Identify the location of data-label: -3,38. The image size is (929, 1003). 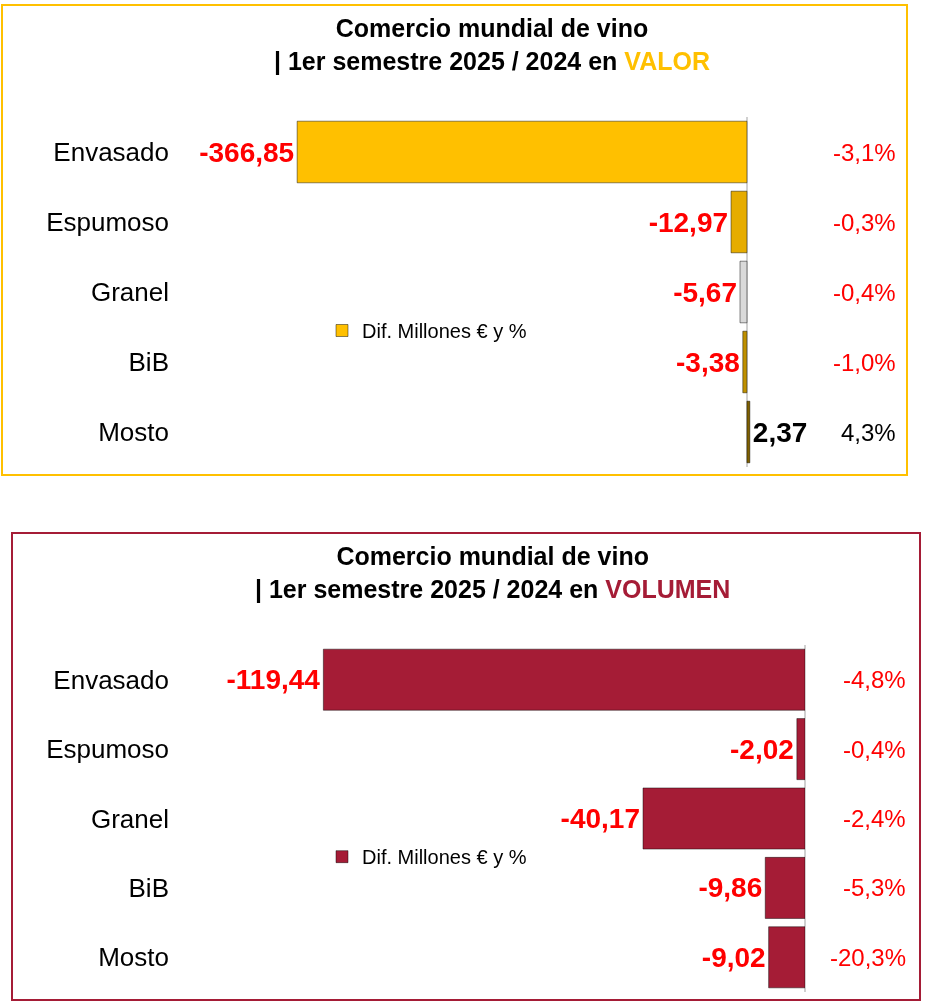
(707, 362).